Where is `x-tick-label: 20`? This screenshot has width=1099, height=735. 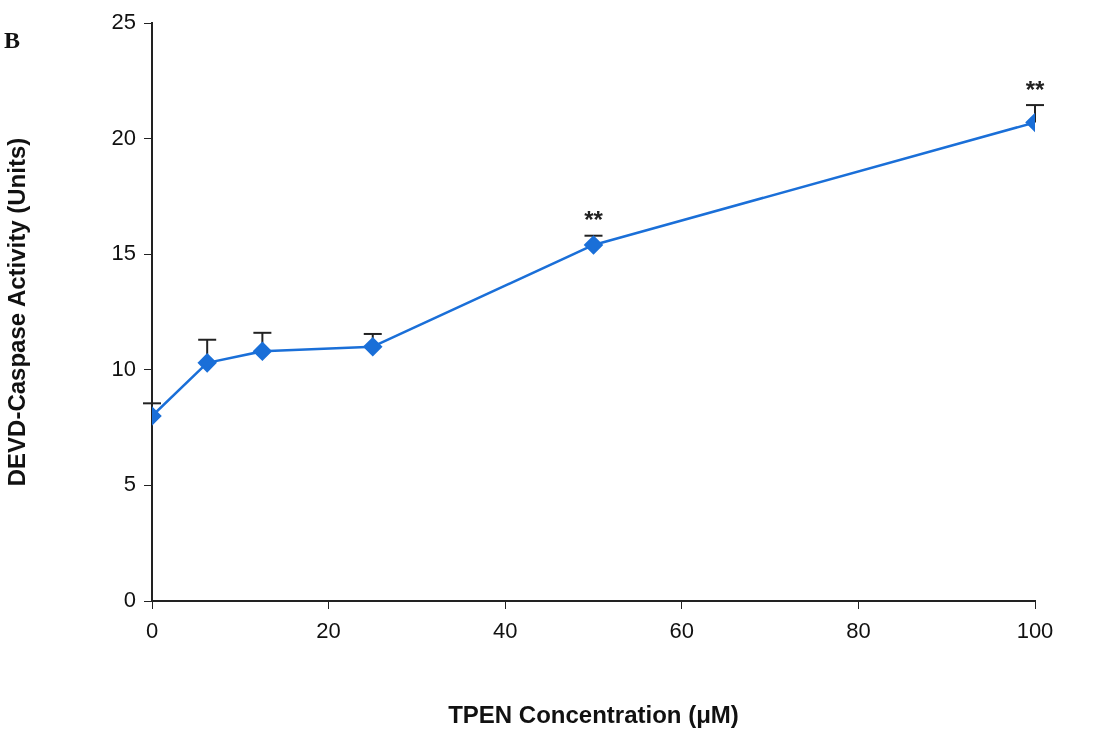 x-tick-label: 20 is located at coordinates (328, 631).